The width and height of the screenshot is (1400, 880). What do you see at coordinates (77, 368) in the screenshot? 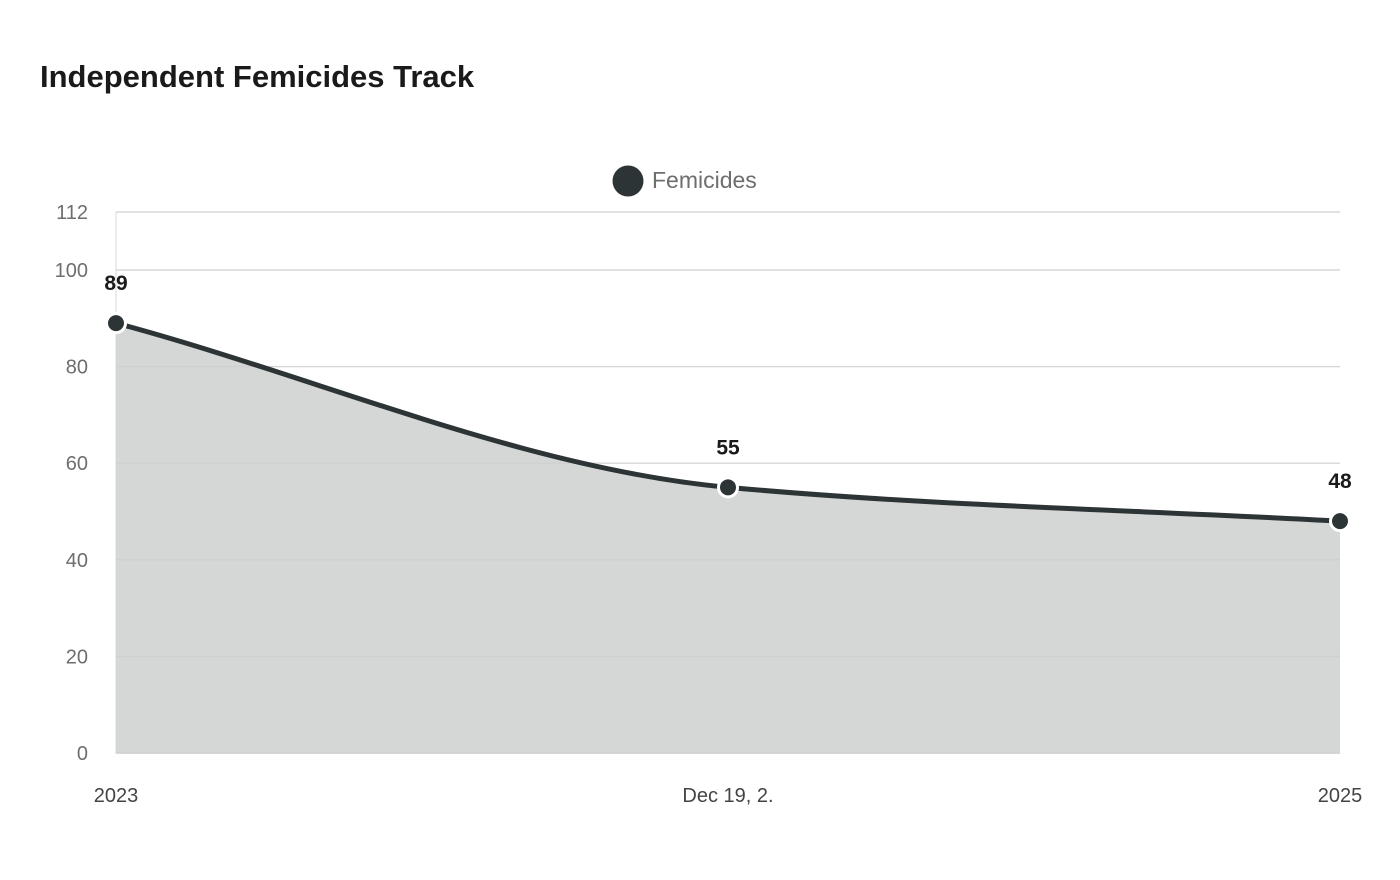
I see `y-tick-label: 80` at bounding box center [77, 368].